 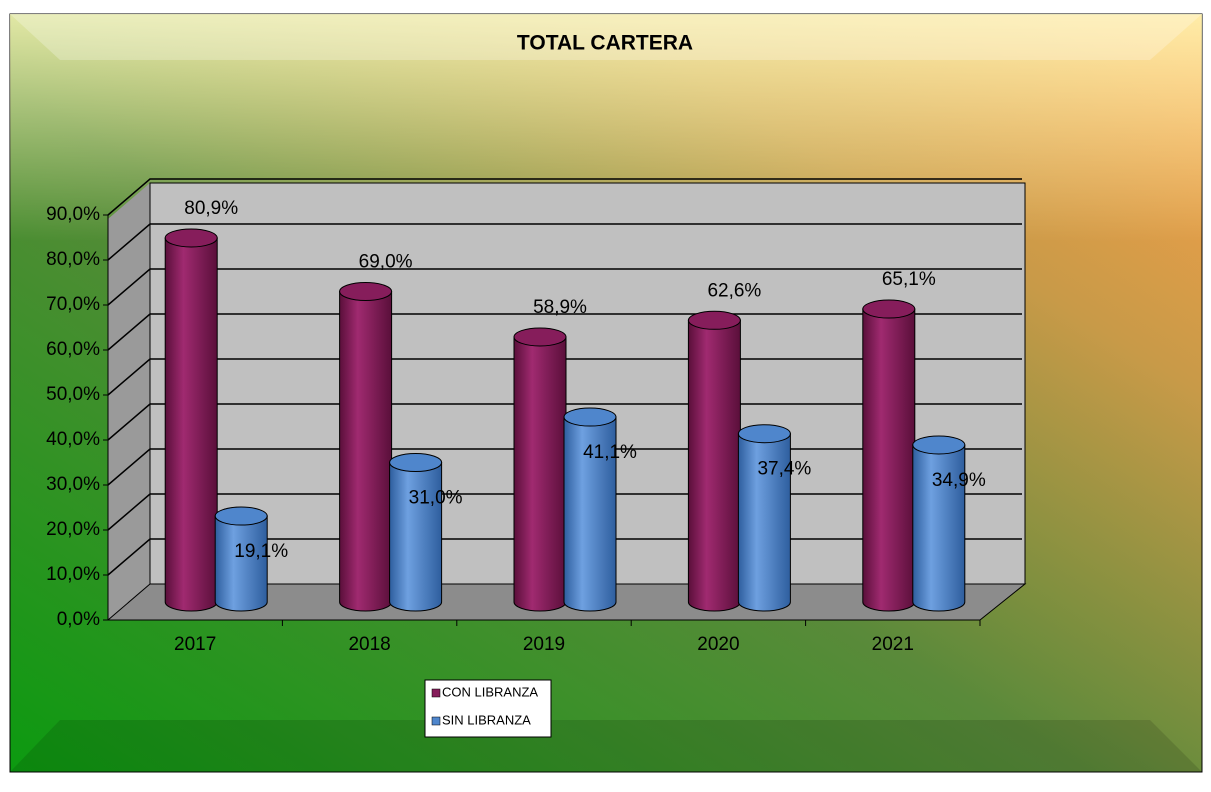 What do you see at coordinates (893, 644) in the screenshot?
I see `x-tick-label: 2021` at bounding box center [893, 644].